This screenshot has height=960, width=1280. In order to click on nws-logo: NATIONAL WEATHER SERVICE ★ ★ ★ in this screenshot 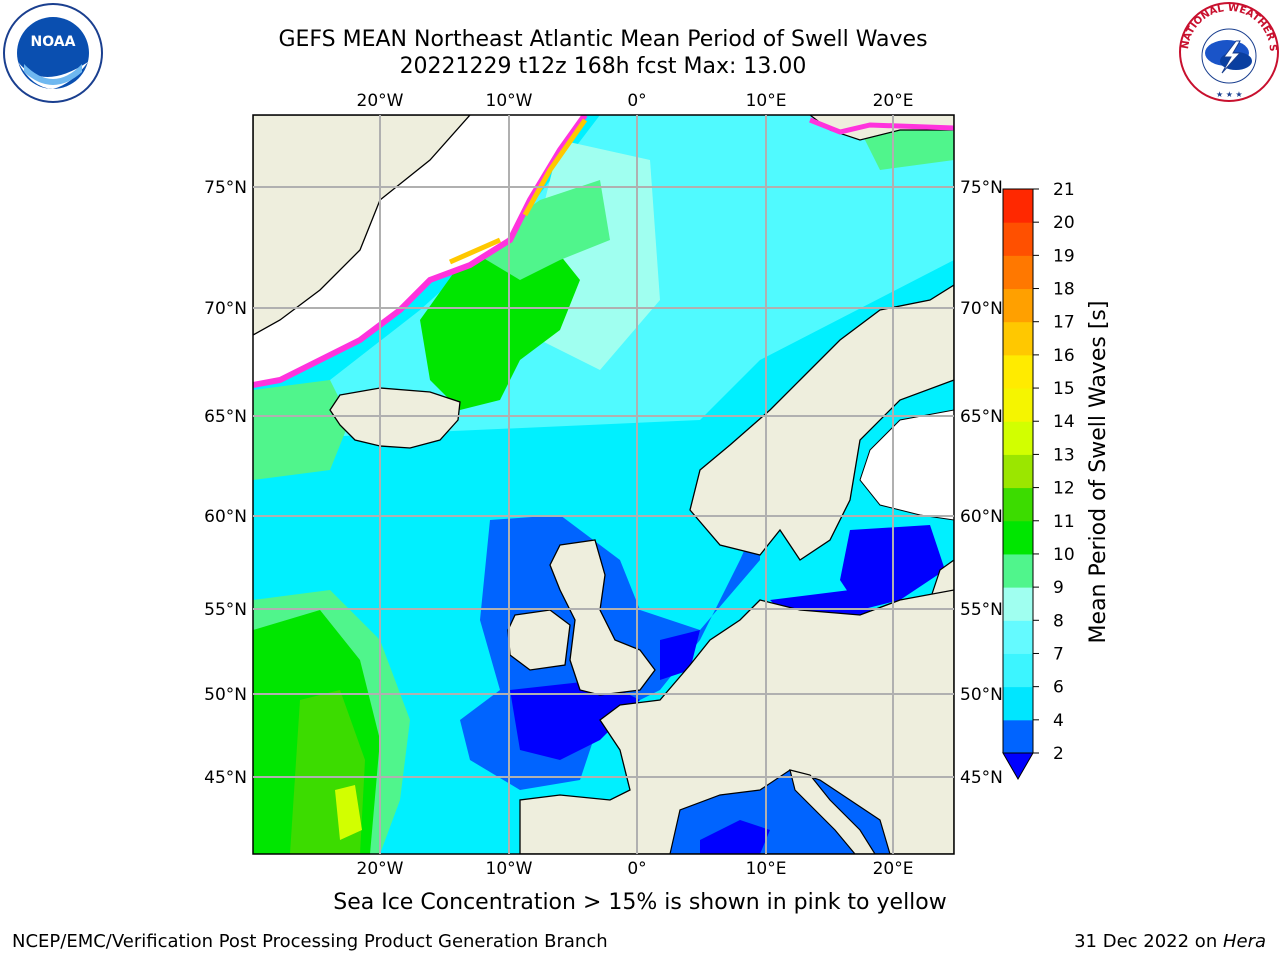, I will do `click(1228, 51)`.